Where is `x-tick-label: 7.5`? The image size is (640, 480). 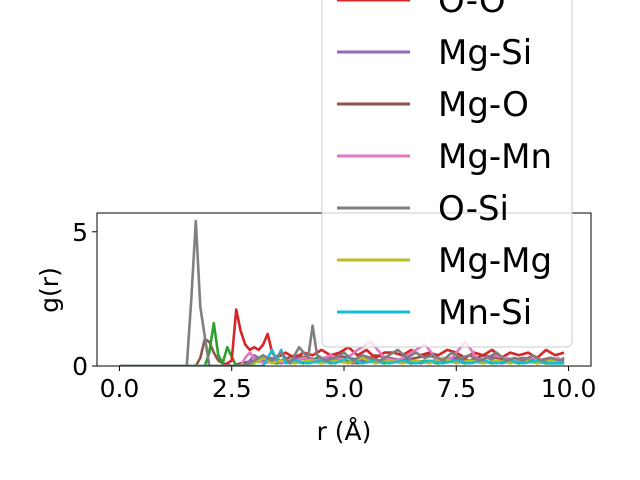
x-tick-label: 7.5 is located at coordinates (456, 388).